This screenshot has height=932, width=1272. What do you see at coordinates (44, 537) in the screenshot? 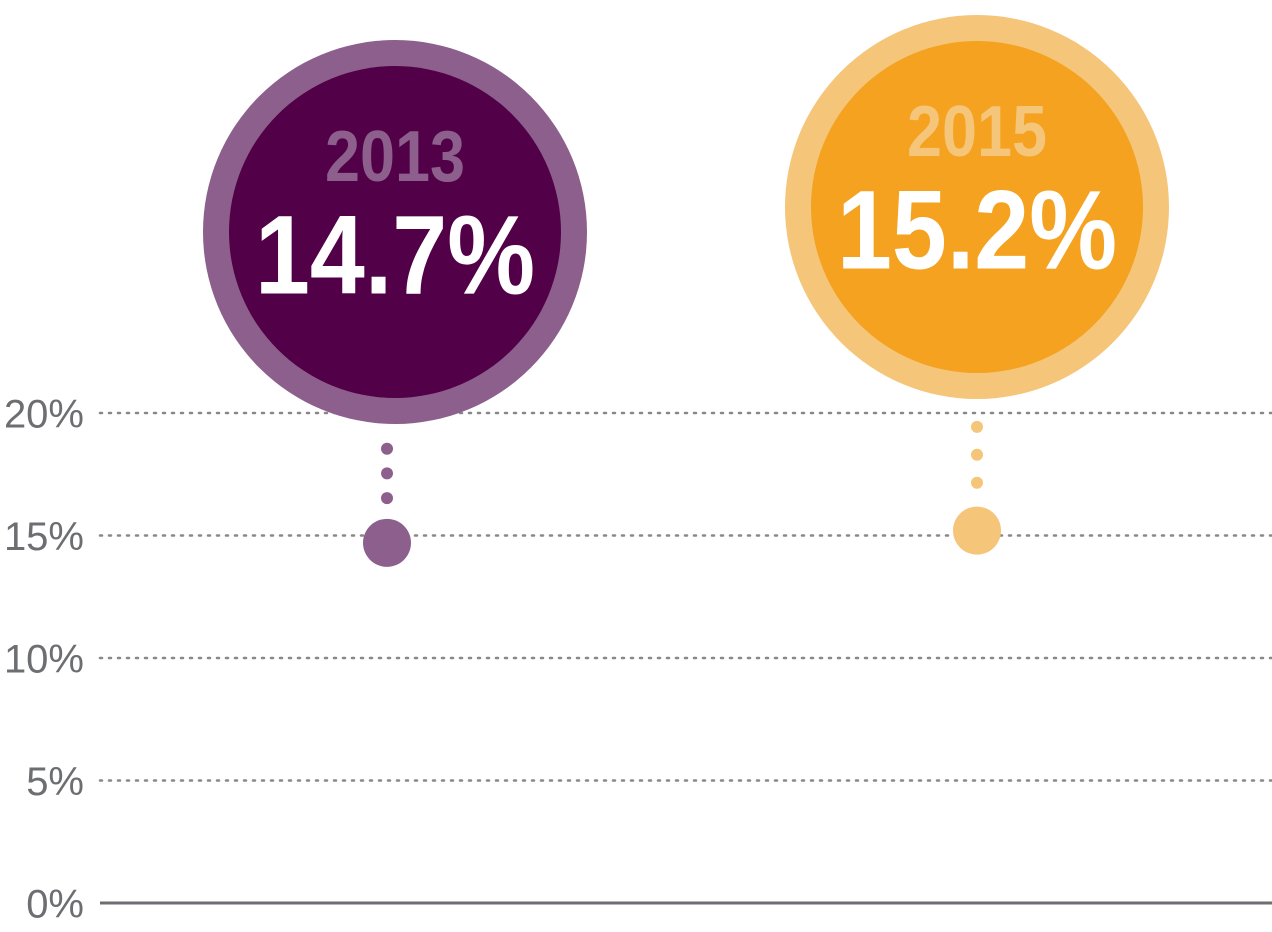
I see `y-tick-label: 15%` at bounding box center [44, 537].